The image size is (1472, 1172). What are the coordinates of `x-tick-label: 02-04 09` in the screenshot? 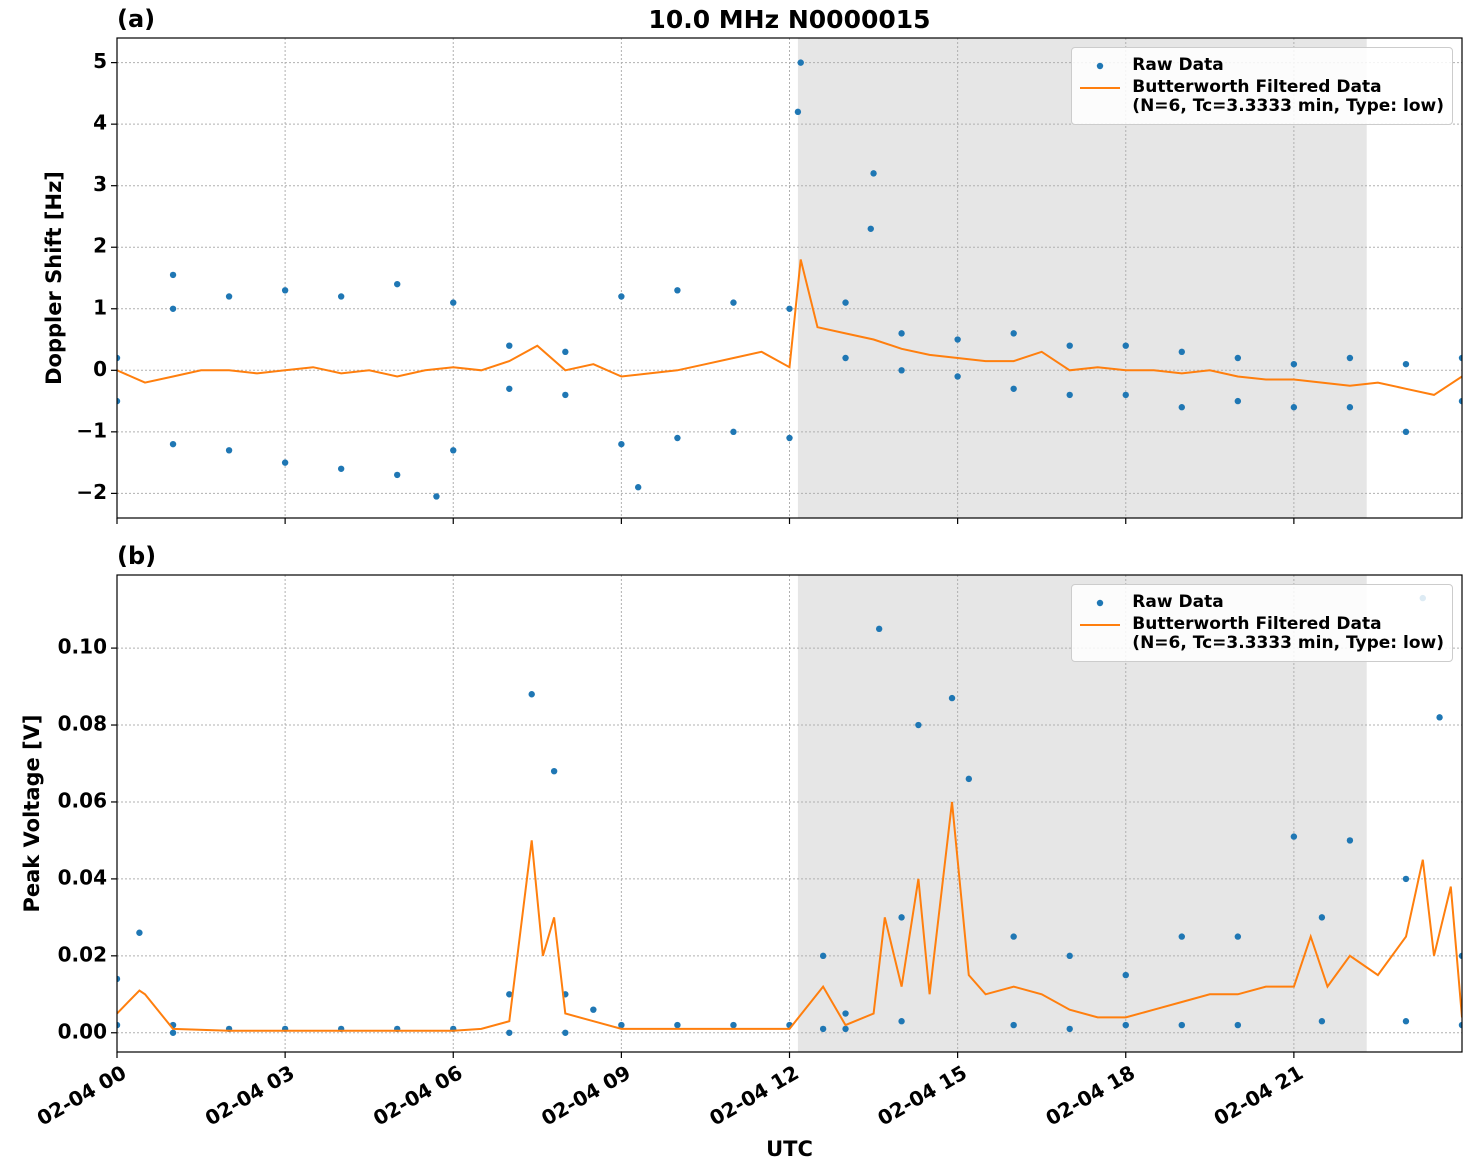 It's located at (586, 1095).